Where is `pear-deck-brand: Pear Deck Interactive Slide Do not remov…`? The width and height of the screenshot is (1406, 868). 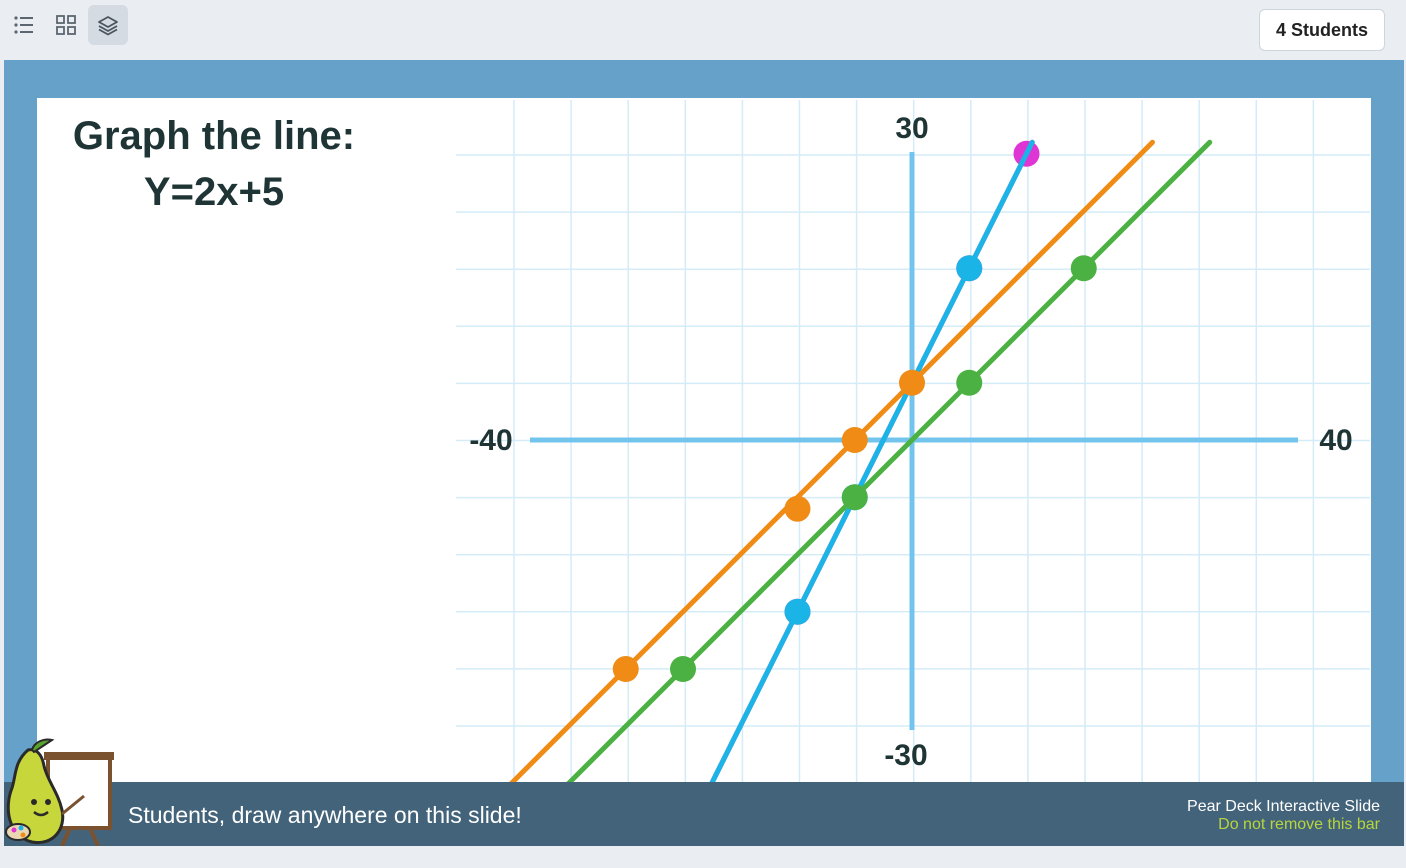
pear-deck-brand: Pear Deck Interactive Slide Do not remov… is located at coordinates (1283, 816).